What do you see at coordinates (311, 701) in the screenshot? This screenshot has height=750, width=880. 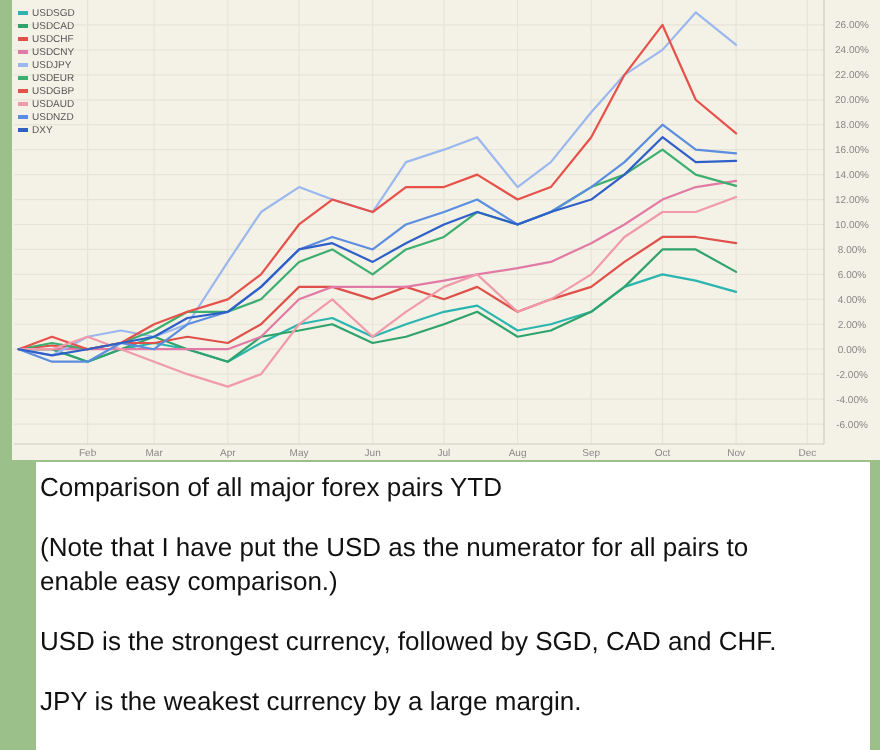 I see `text: JPY is the weakest currency by a large margin.` at bounding box center [311, 701].